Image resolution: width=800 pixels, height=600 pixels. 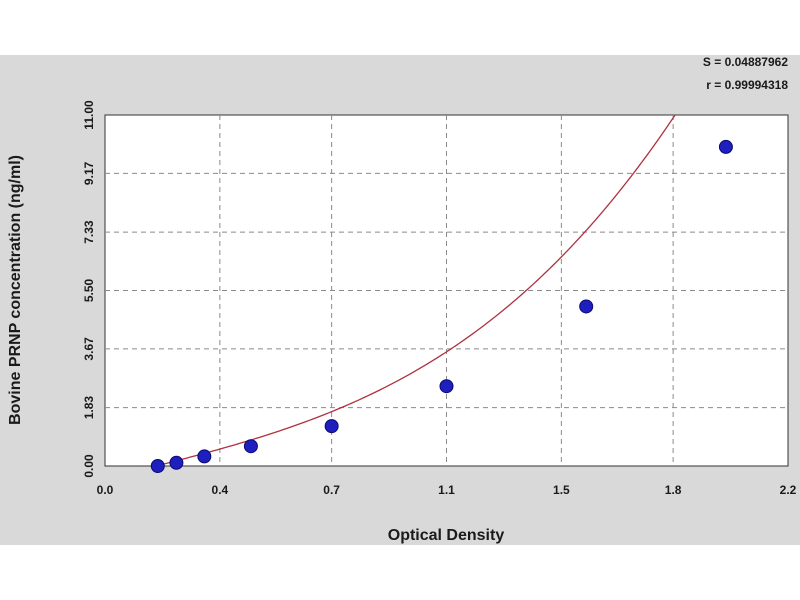 What do you see at coordinates (105, 490) in the screenshot?
I see `x-tick-label: 0.0` at bounding box center [105, 490].